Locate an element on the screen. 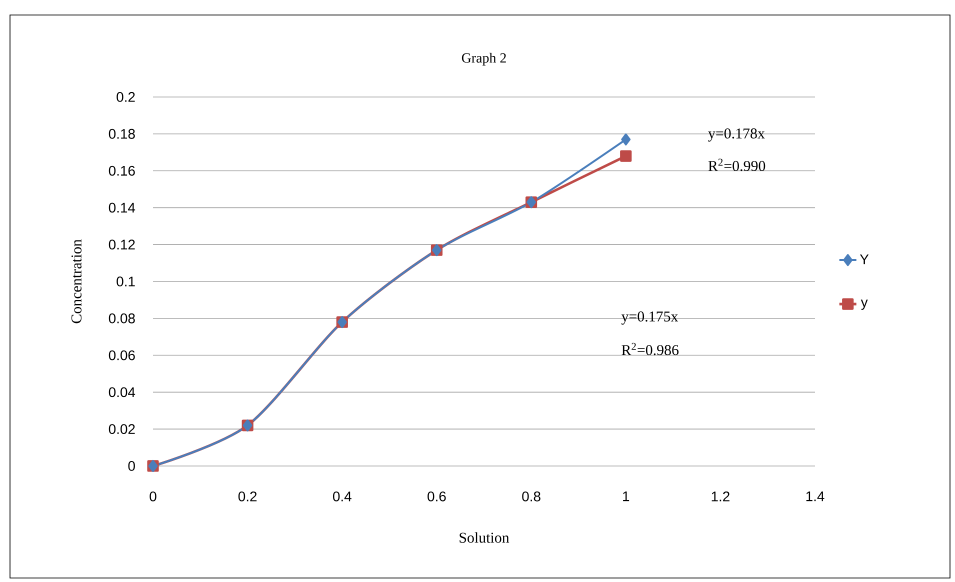 The height and width of the screenshot is (582, 955). y-tick-label: 0.06 is located at coordinates (121, 355).